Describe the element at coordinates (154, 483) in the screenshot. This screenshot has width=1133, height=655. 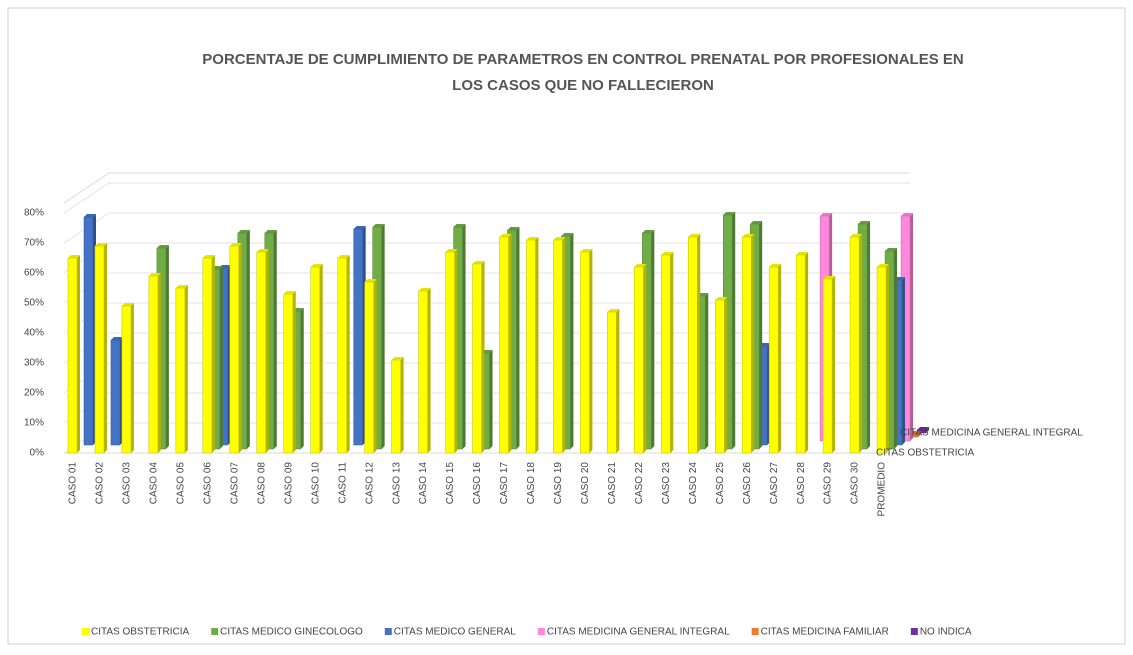
I see `x-tick-label: CASO 04` at that location.